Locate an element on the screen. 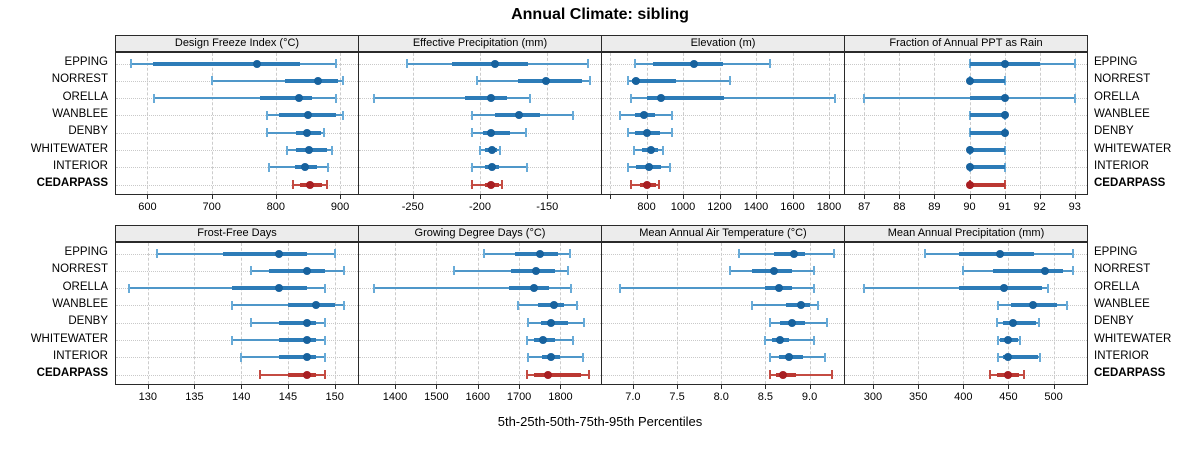 This screenshot has height=450, width=1200. strip-mean-annual-air-temperature: Mean Annual Air Temperature (°C) is located at coordinates (723, 233).